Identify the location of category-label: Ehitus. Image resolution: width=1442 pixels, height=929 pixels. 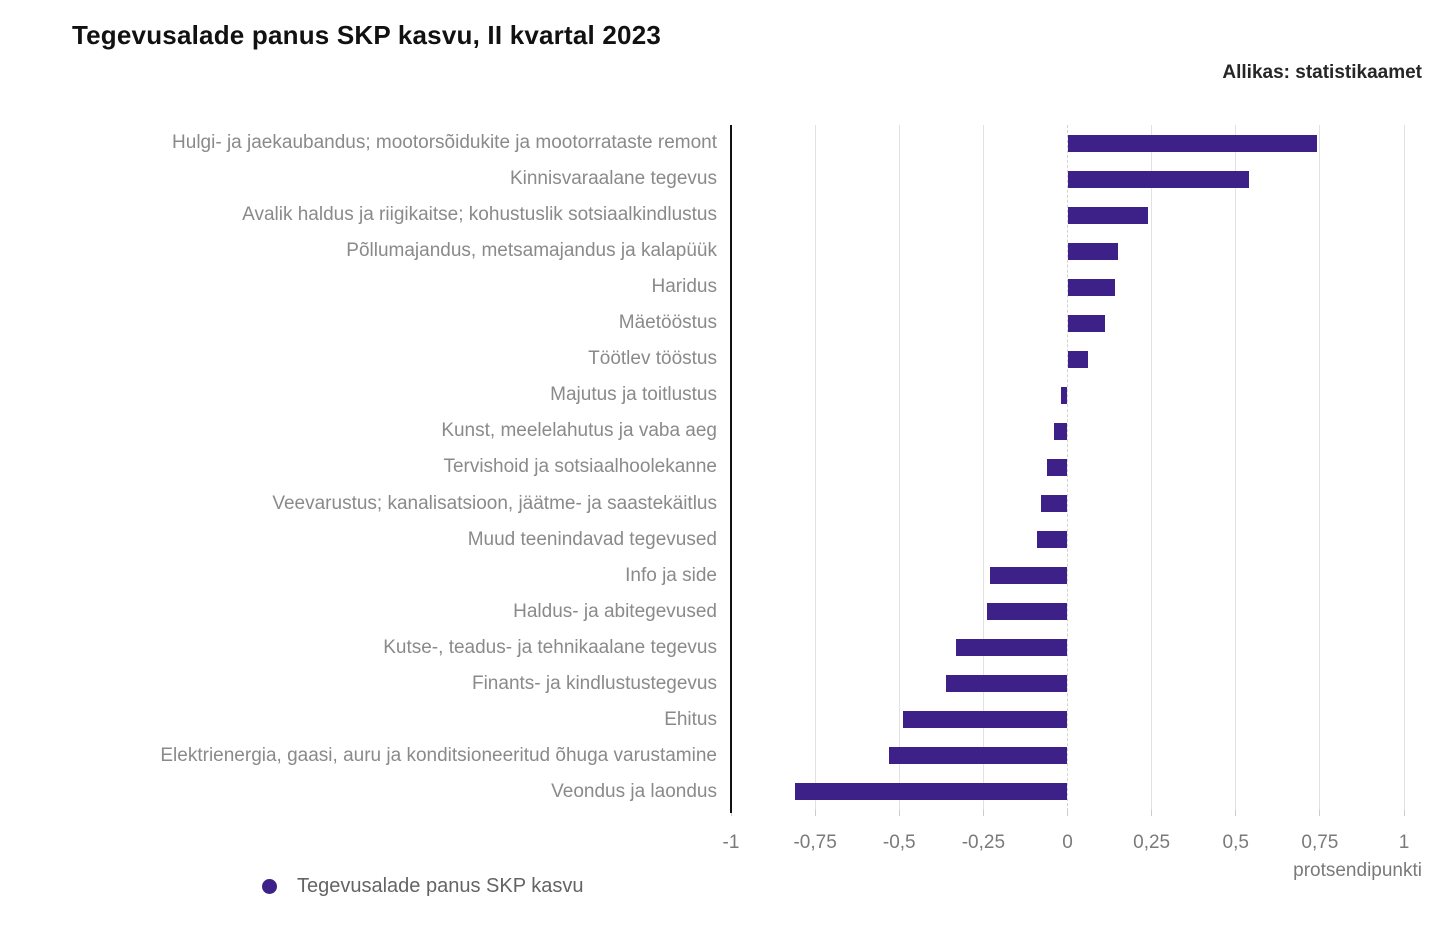
(690, 719).